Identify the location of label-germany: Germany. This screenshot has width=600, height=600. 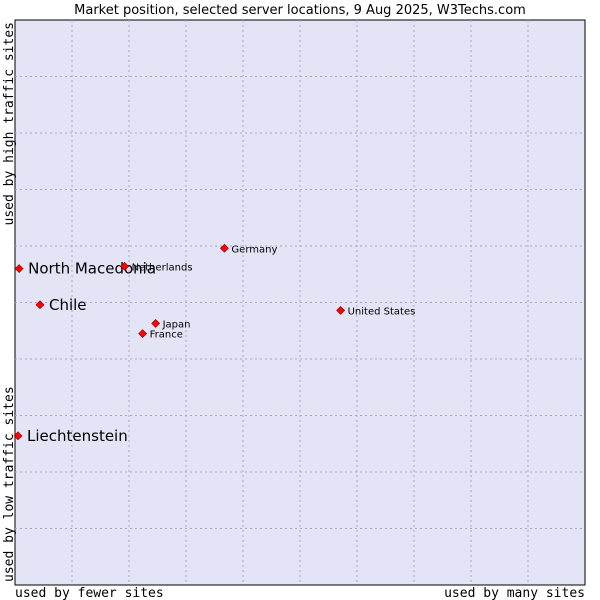
(254, 249).